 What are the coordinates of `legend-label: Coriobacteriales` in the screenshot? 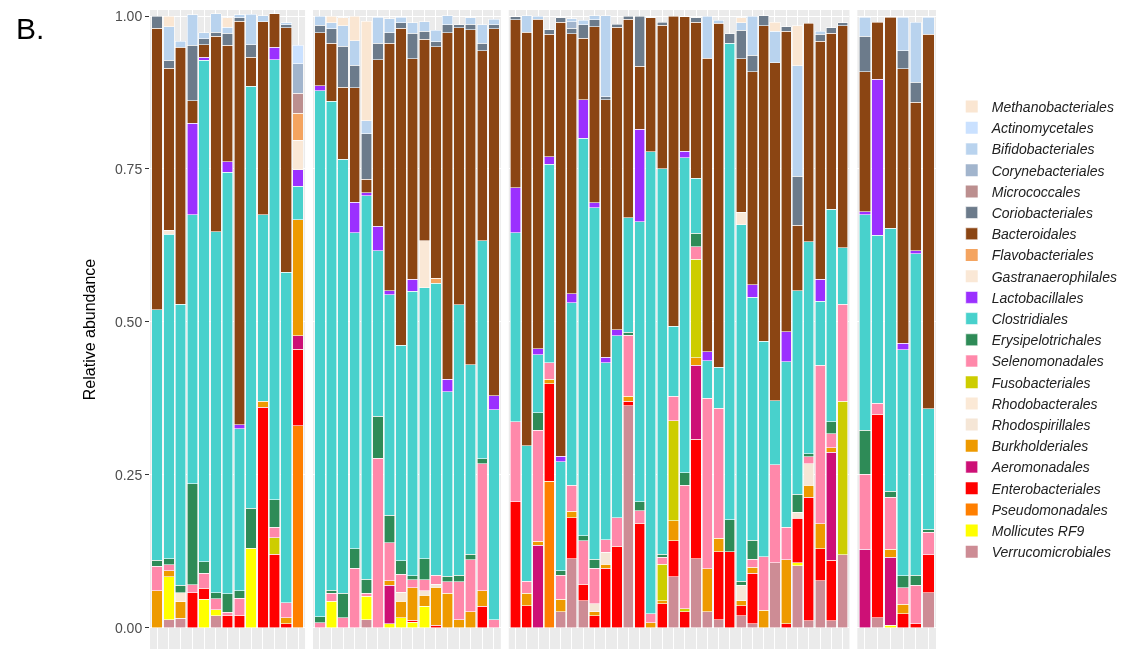 It's located at (1042, 213).